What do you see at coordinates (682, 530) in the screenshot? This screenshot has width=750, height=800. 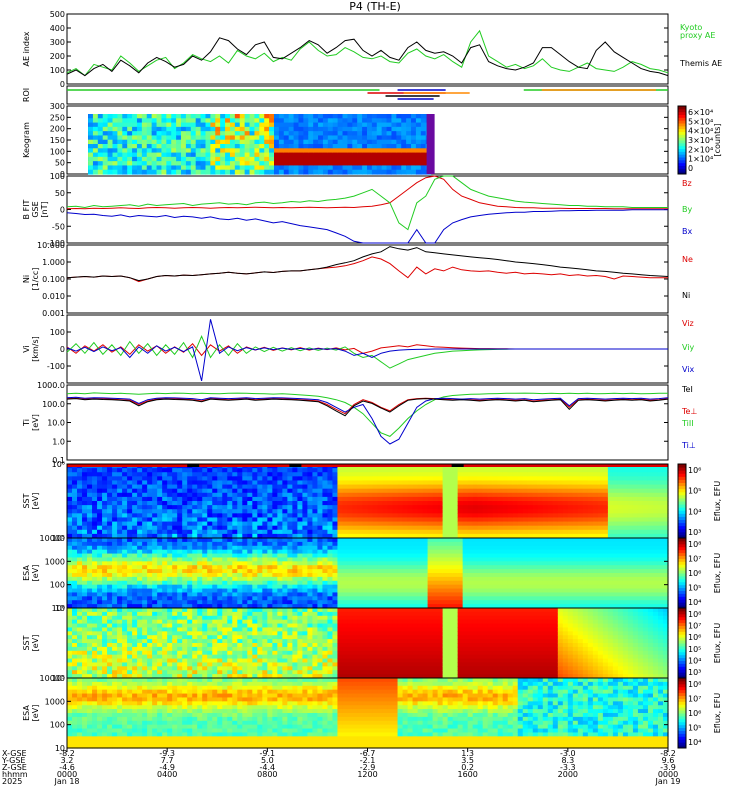 I see `sst_omni-colorbar-cell` at bounding box center [682, 530].